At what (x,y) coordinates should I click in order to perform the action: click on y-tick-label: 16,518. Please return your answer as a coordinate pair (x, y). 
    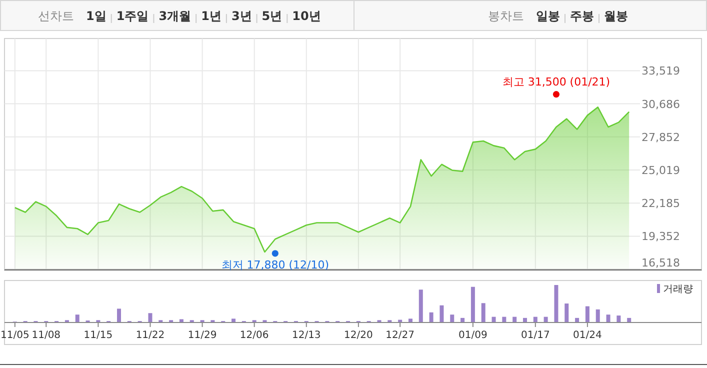
    Looking at the image, I should click on (661, 263).